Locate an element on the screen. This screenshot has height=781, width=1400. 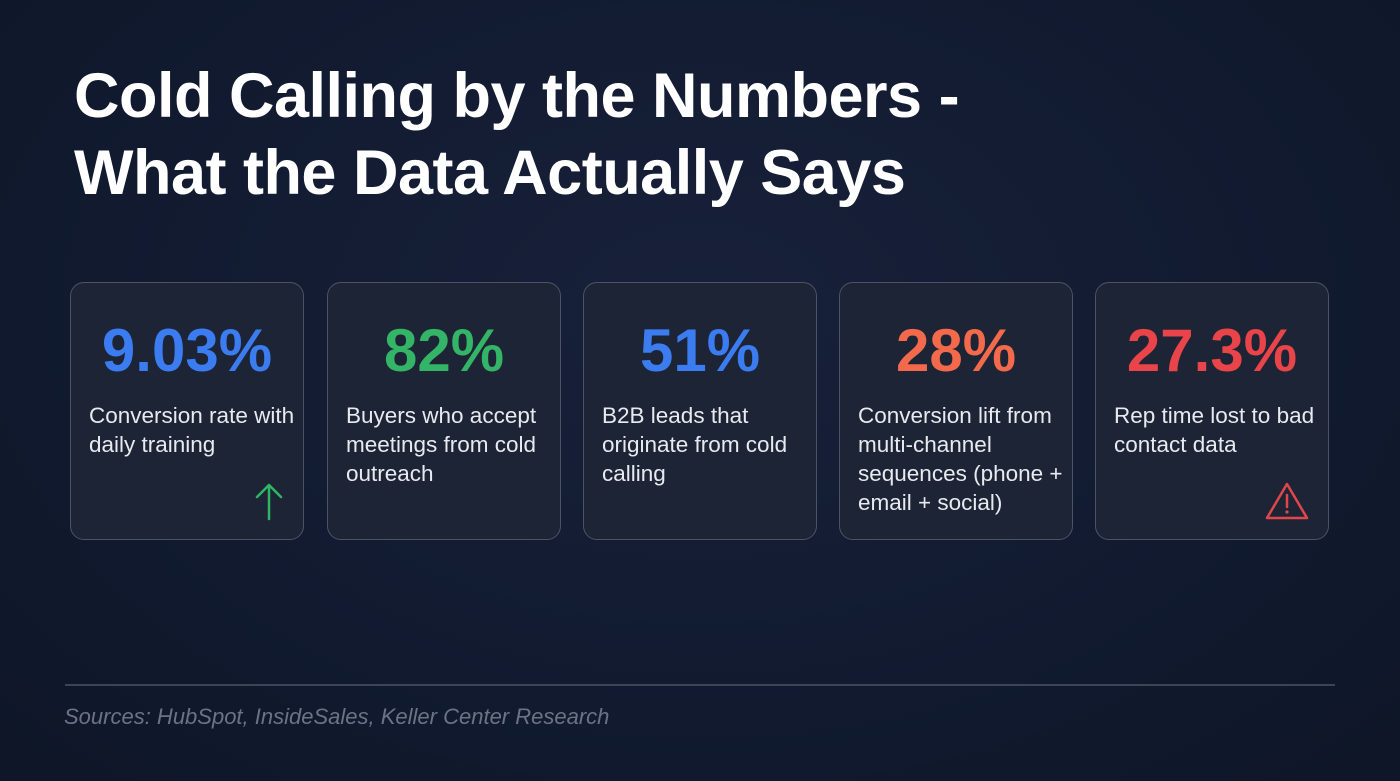
stat-description: Rep time lost to bad contact data is located at coordinates (1214, 430).